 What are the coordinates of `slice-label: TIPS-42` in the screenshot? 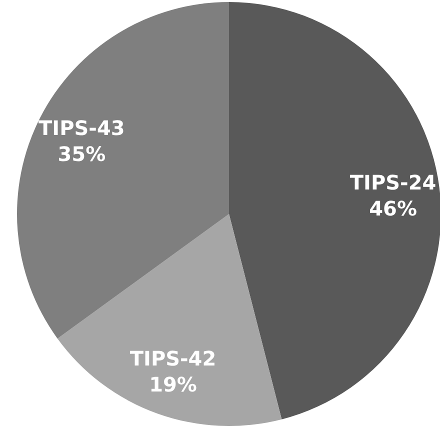 It's located at (173, 358).